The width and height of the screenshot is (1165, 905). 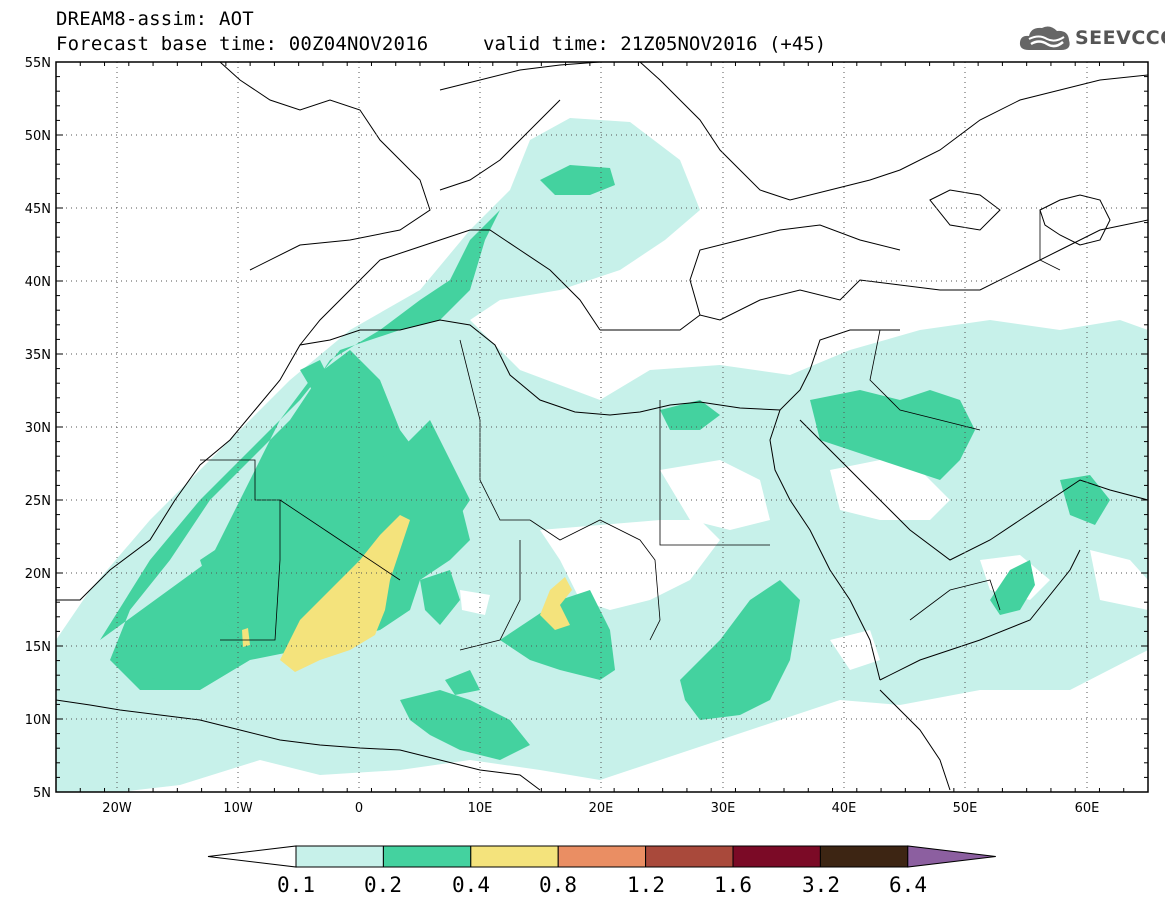 I want to click on colorbar-label: 6.4, so click(x=908, y=885).